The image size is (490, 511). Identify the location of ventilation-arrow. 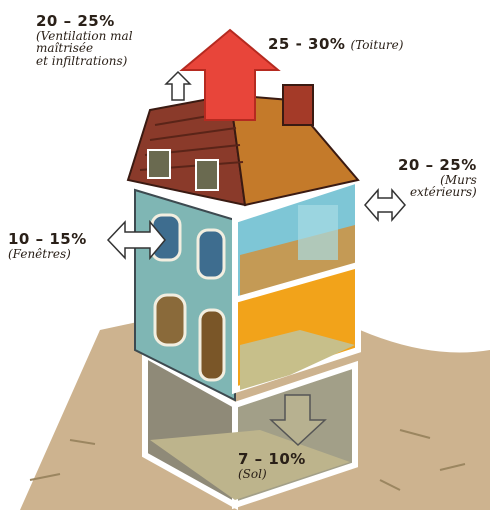
(178, 85).